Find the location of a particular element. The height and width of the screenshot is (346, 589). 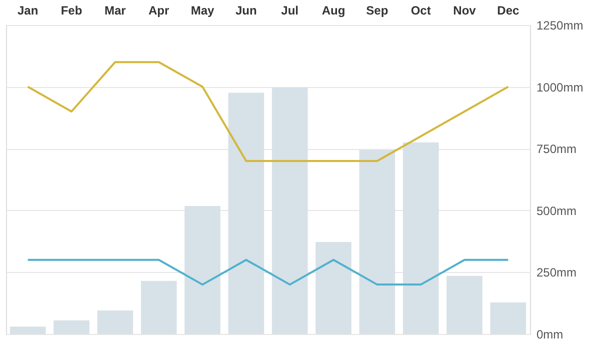

x-tick-label: Nov is located at coordinates (464, 11).